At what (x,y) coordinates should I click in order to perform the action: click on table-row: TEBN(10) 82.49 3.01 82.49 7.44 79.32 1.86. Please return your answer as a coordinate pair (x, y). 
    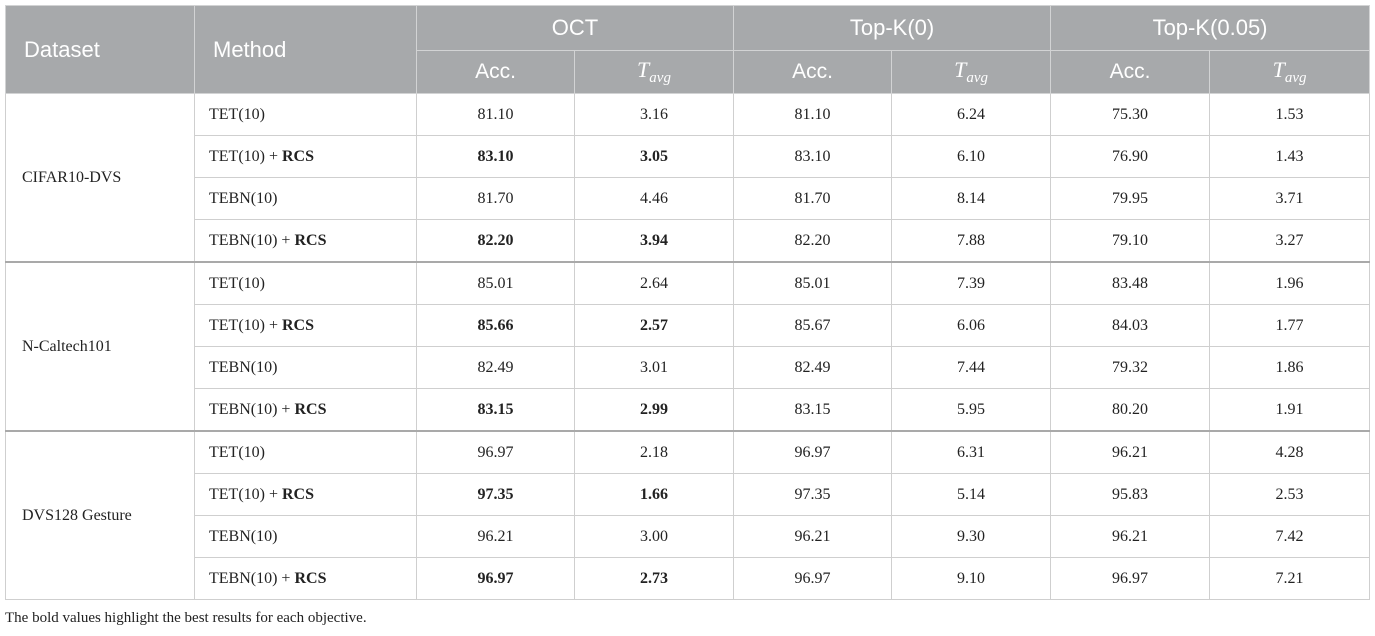
    Looking at the image, I should click on (688, 367).